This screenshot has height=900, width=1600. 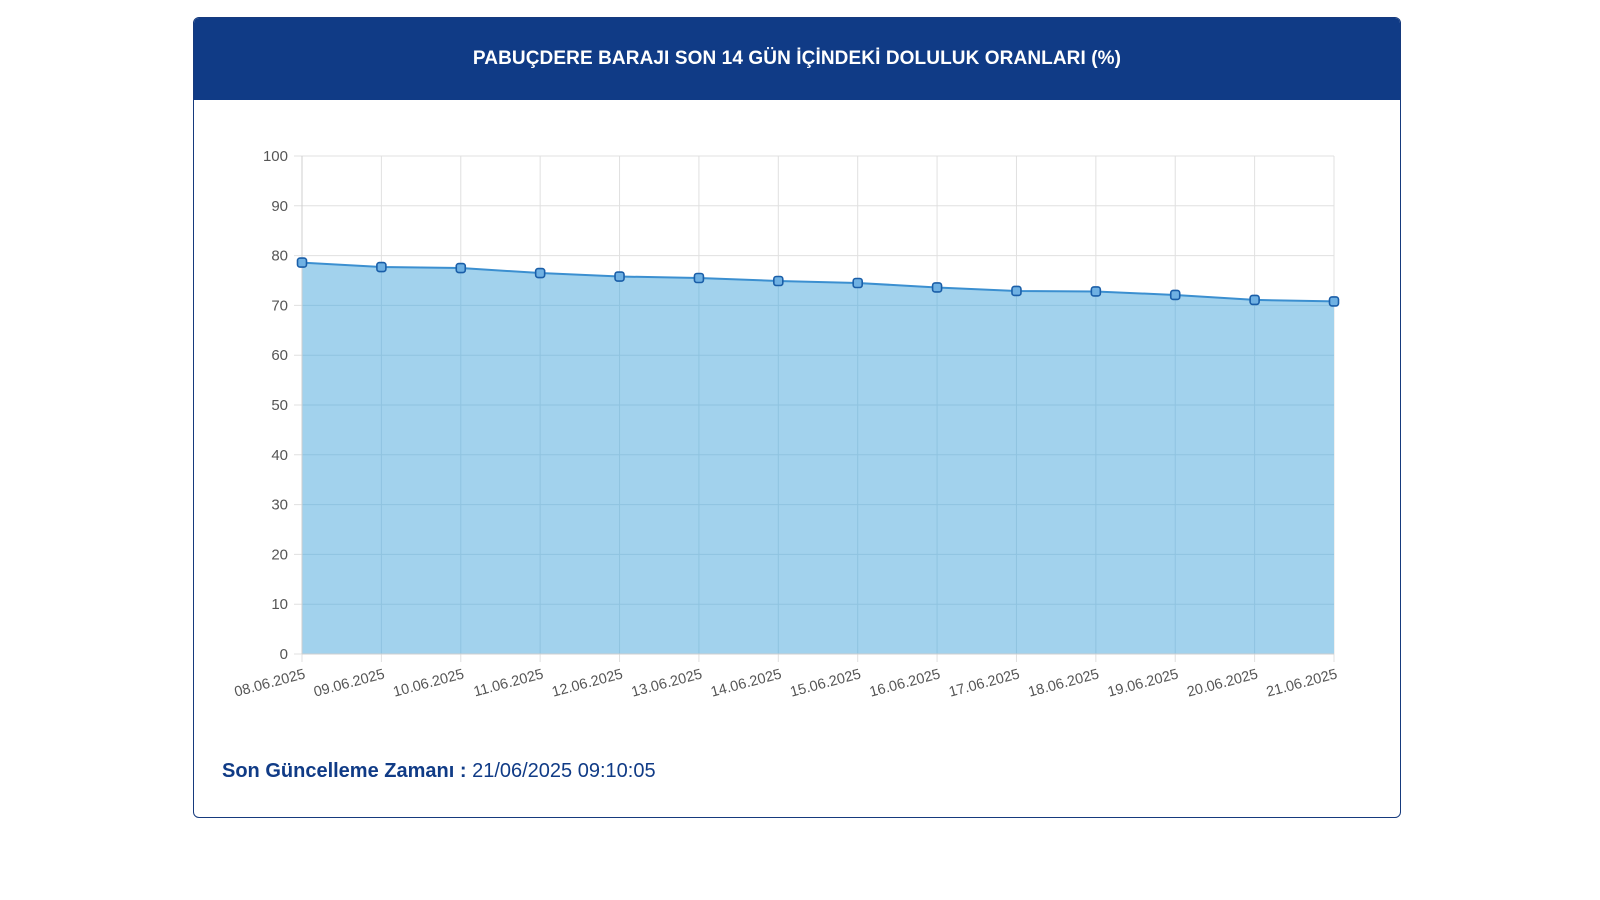 I want to click on x-tick-label: 11.06.2025, so click(x=508, y=683).